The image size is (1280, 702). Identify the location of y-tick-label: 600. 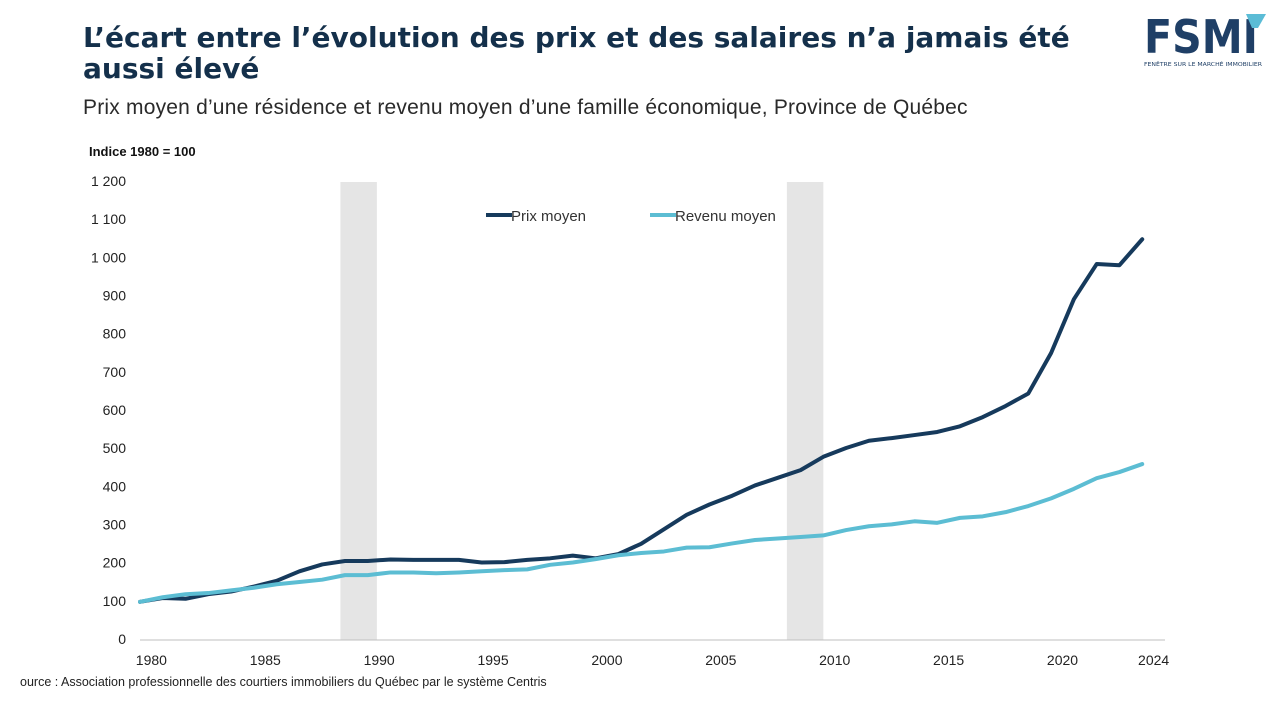
(115, 410).